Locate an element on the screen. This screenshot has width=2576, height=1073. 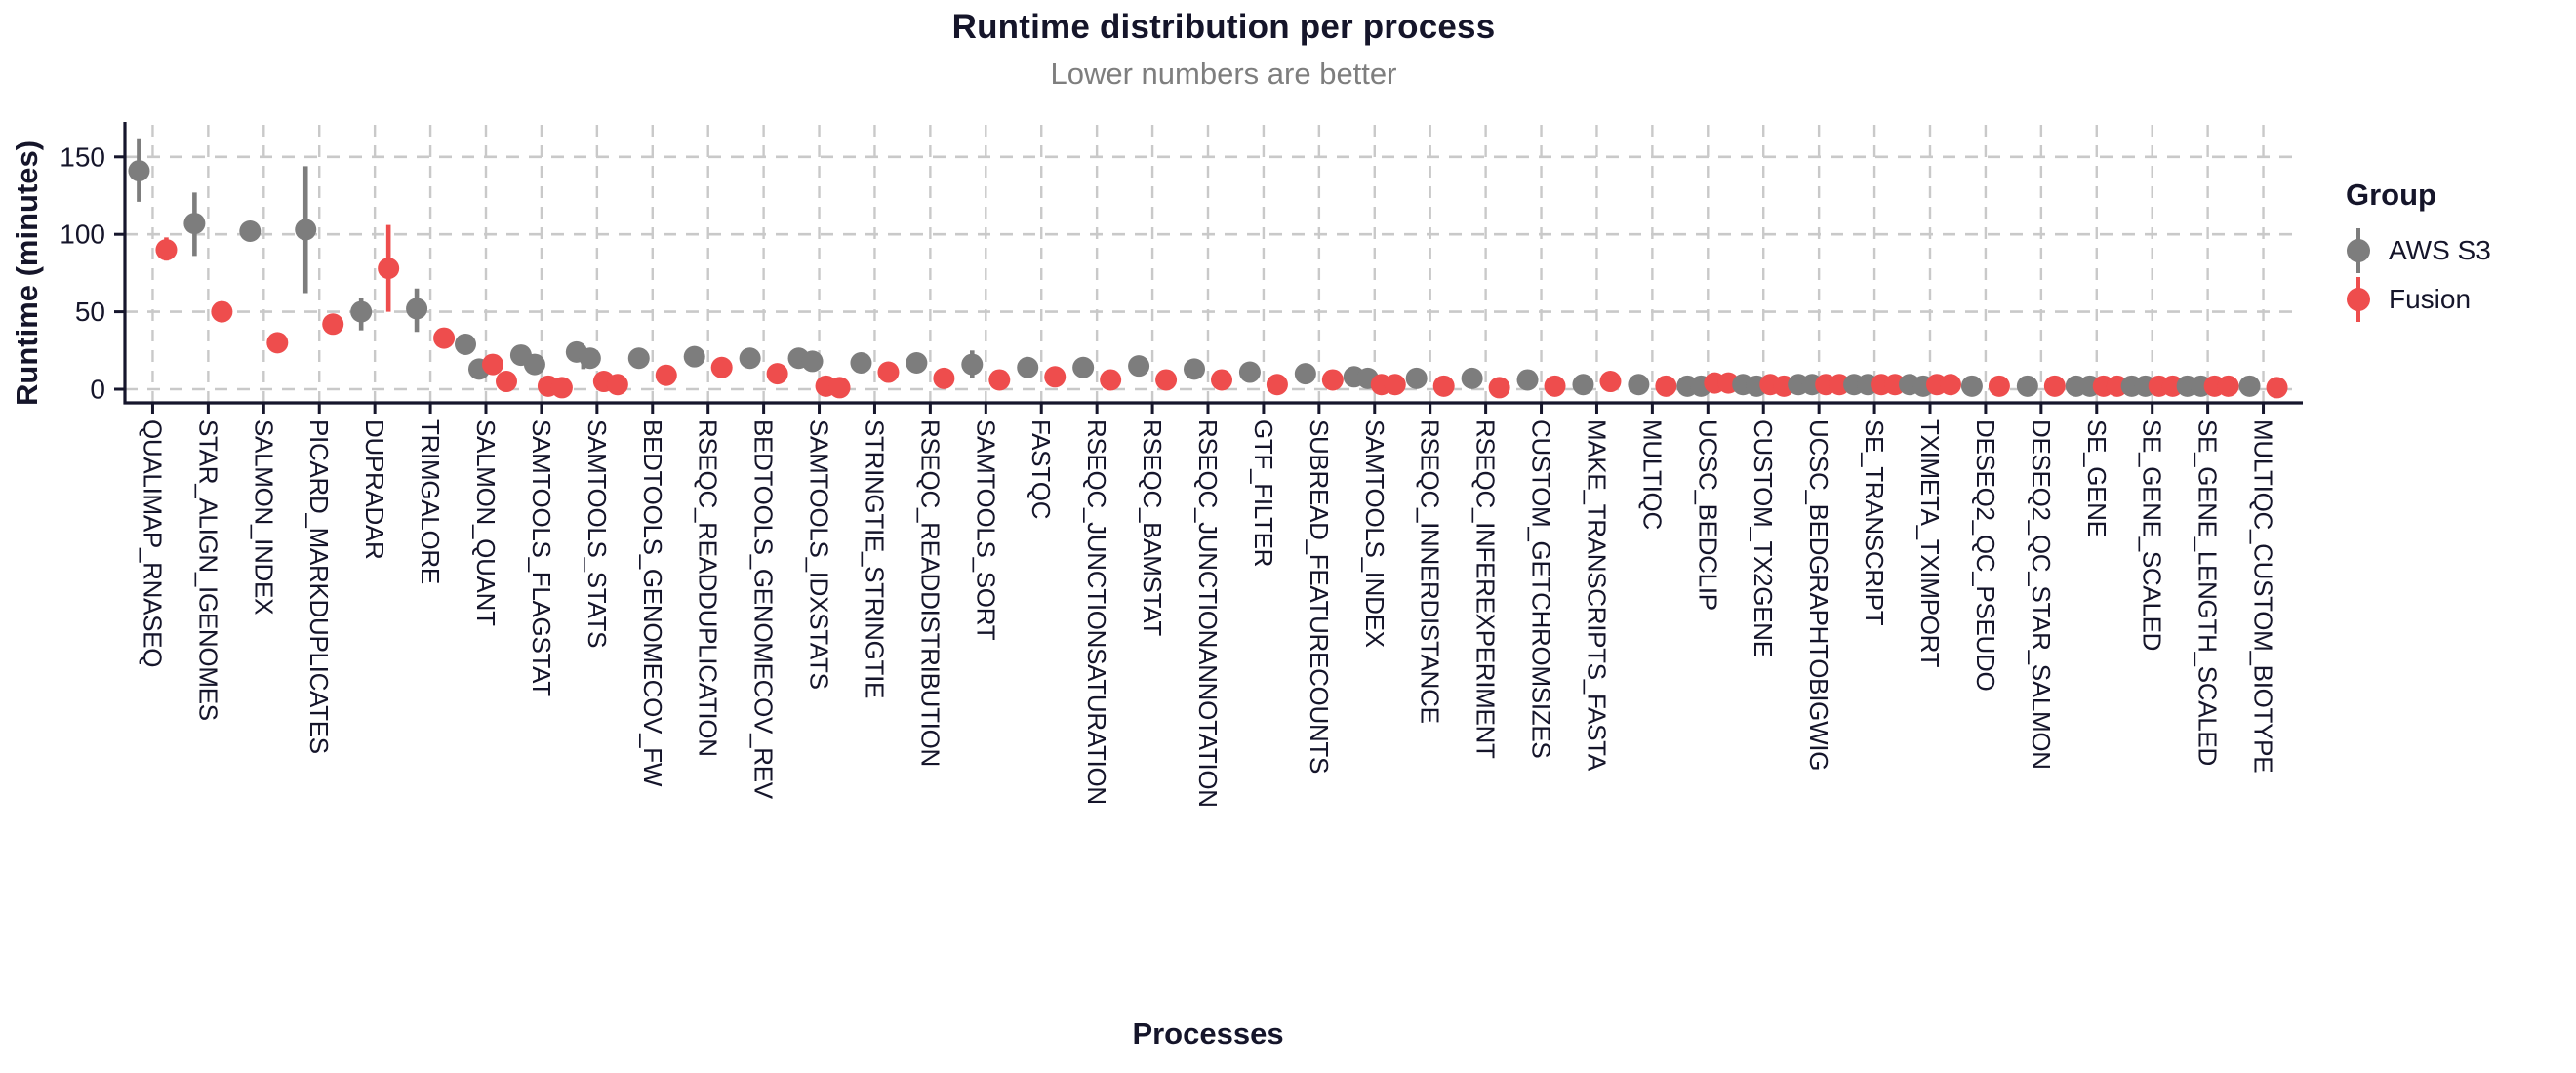
chart-title: Runtime distribution per process is located at coordinates (1223, 27).